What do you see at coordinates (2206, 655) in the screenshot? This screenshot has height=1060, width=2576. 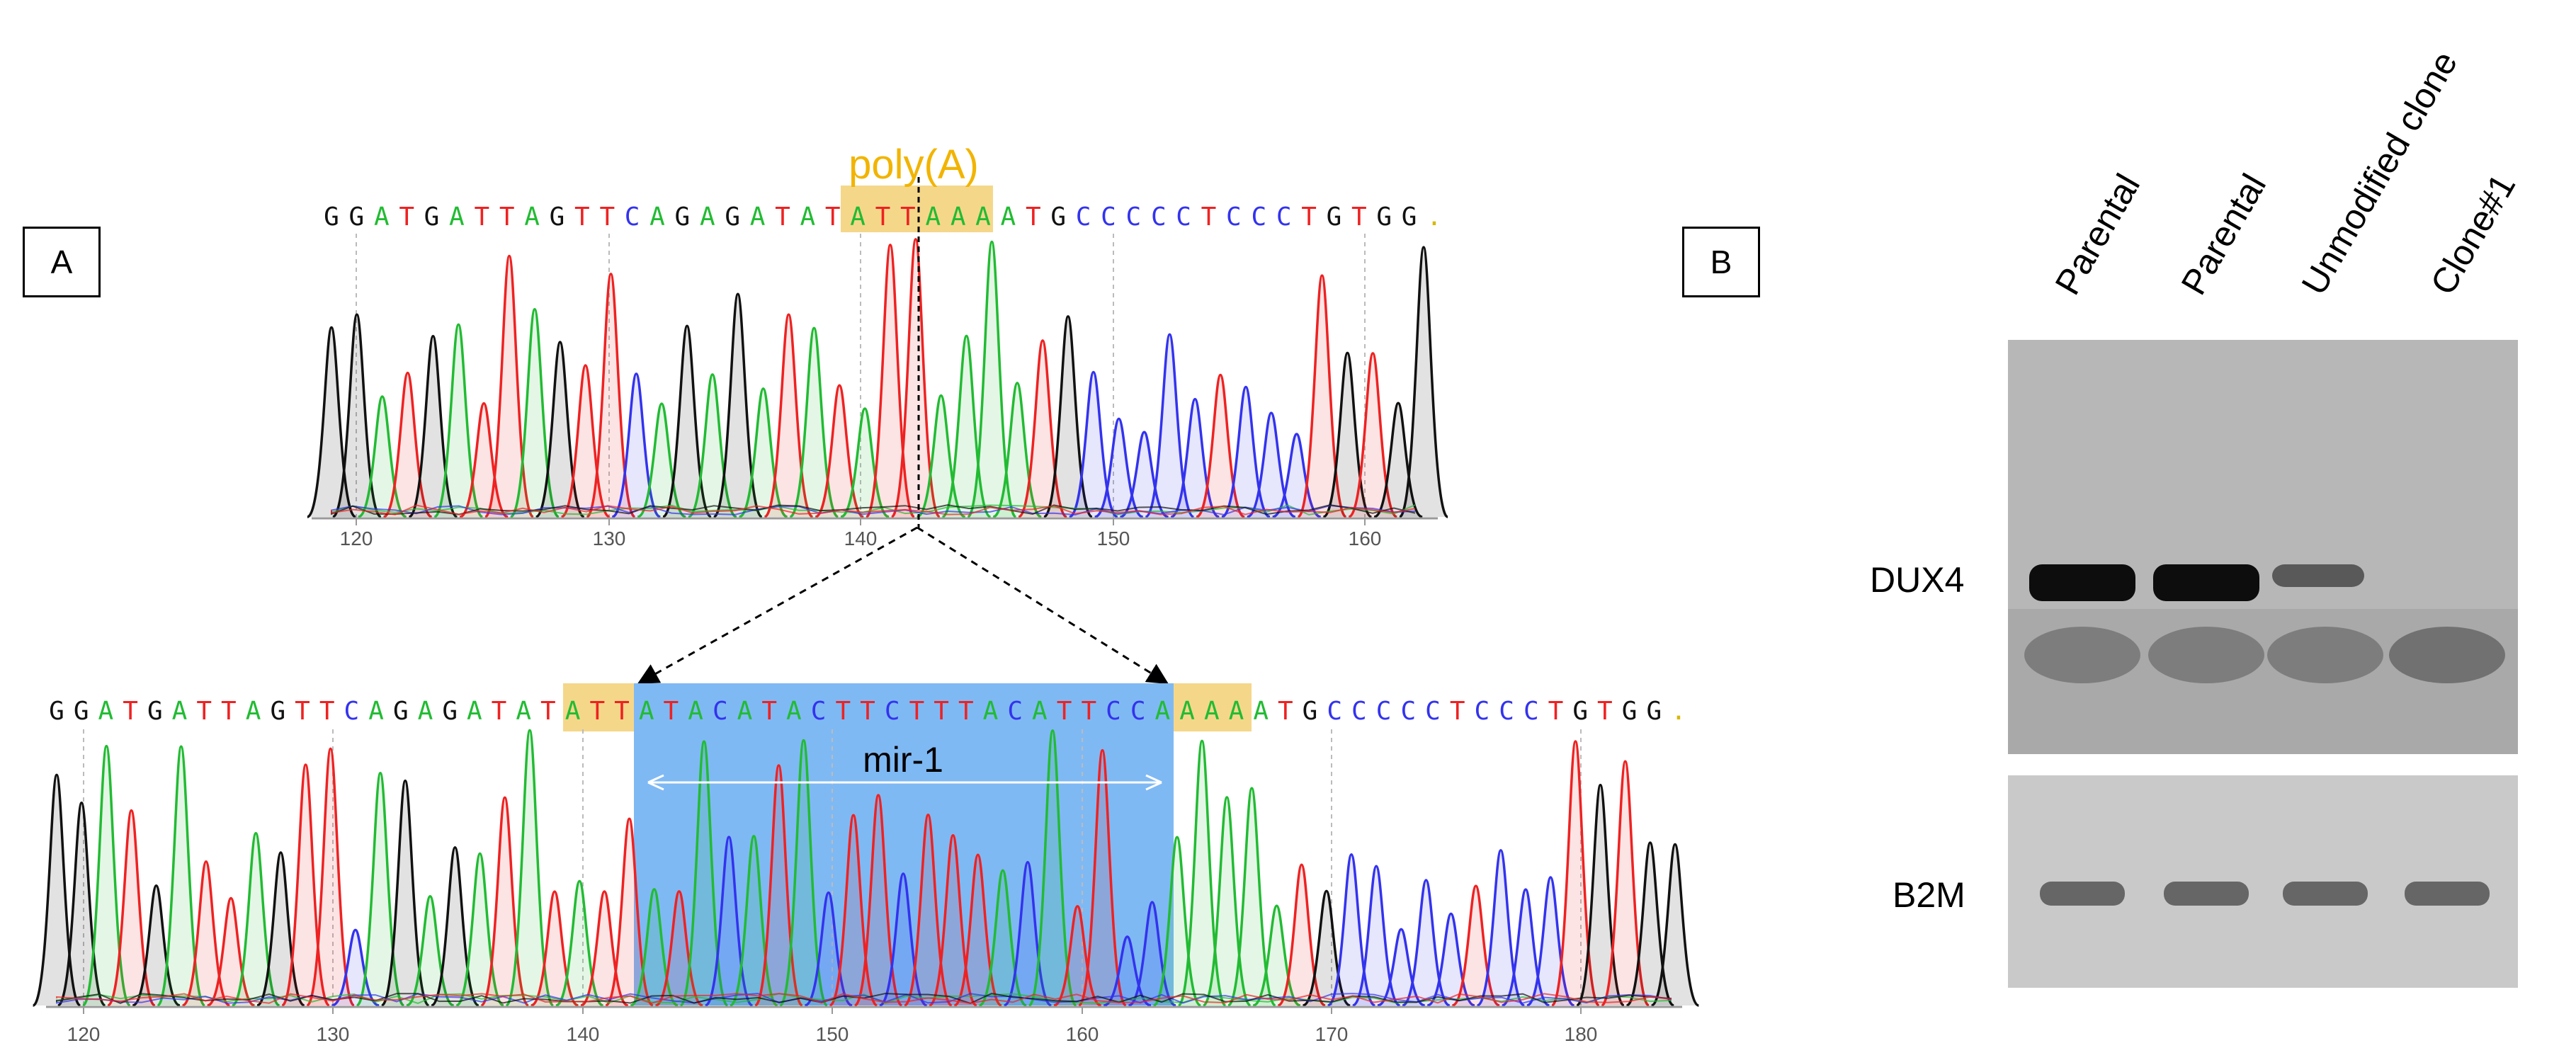 I see `primer-smear` at bounding box center [2206, 655].